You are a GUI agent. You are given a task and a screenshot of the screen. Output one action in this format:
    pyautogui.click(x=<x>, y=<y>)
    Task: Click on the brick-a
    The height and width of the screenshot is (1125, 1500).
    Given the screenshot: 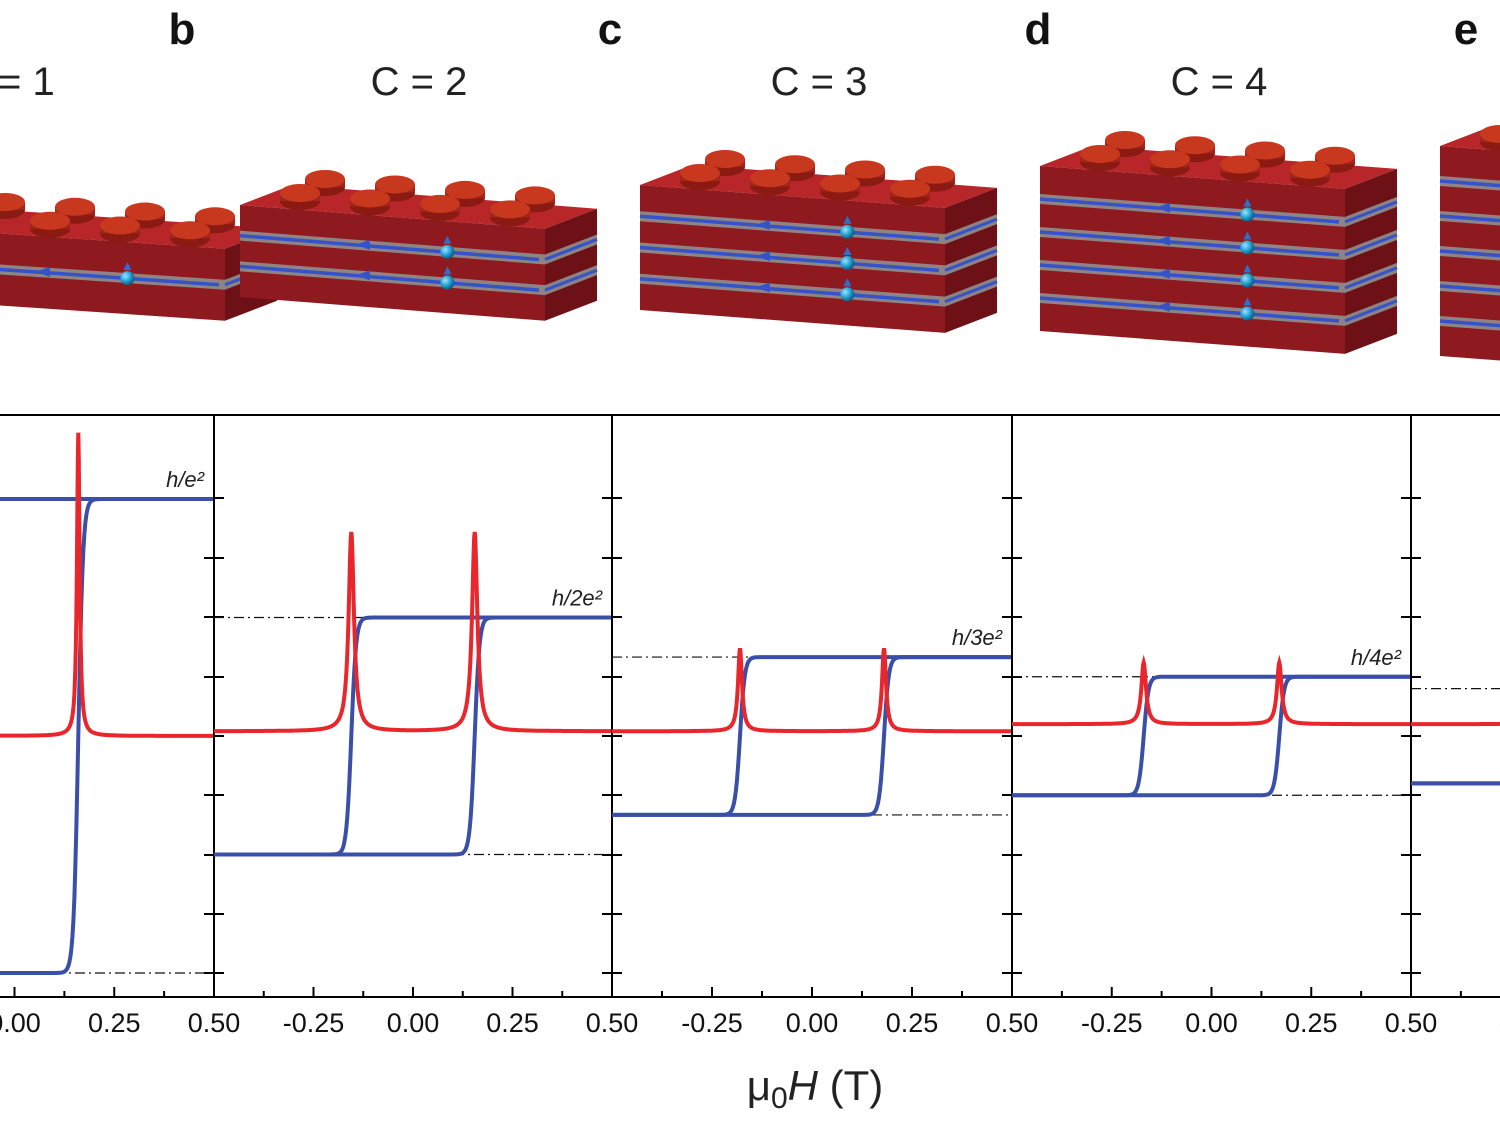 What is the action you would take?
    pyautogui.click(x=139, y=257)
    